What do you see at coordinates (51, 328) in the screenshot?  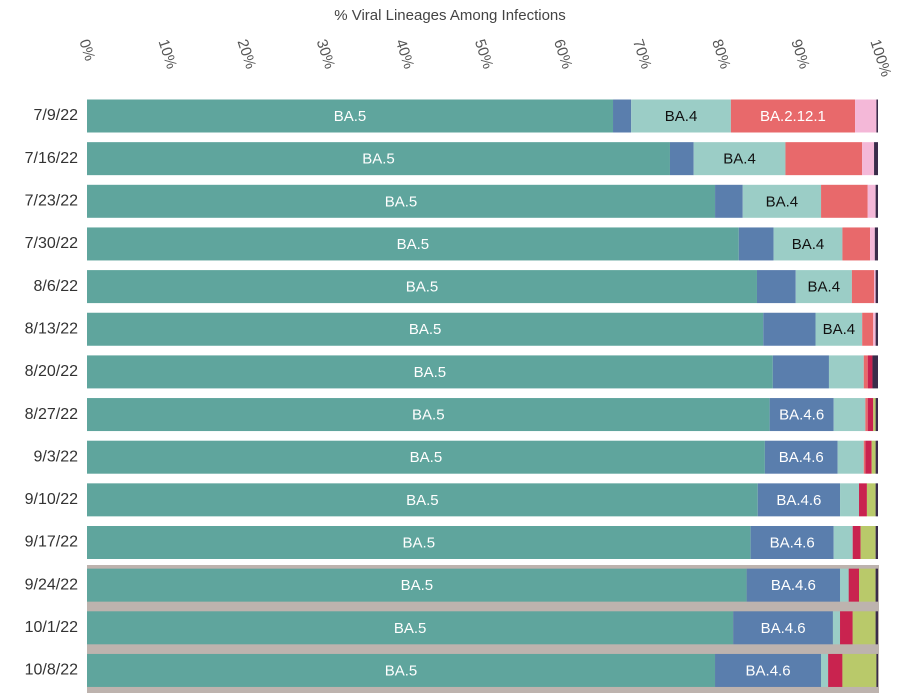 I see `y-tick-label: 8/13/22` at bounding box center [51, 328].